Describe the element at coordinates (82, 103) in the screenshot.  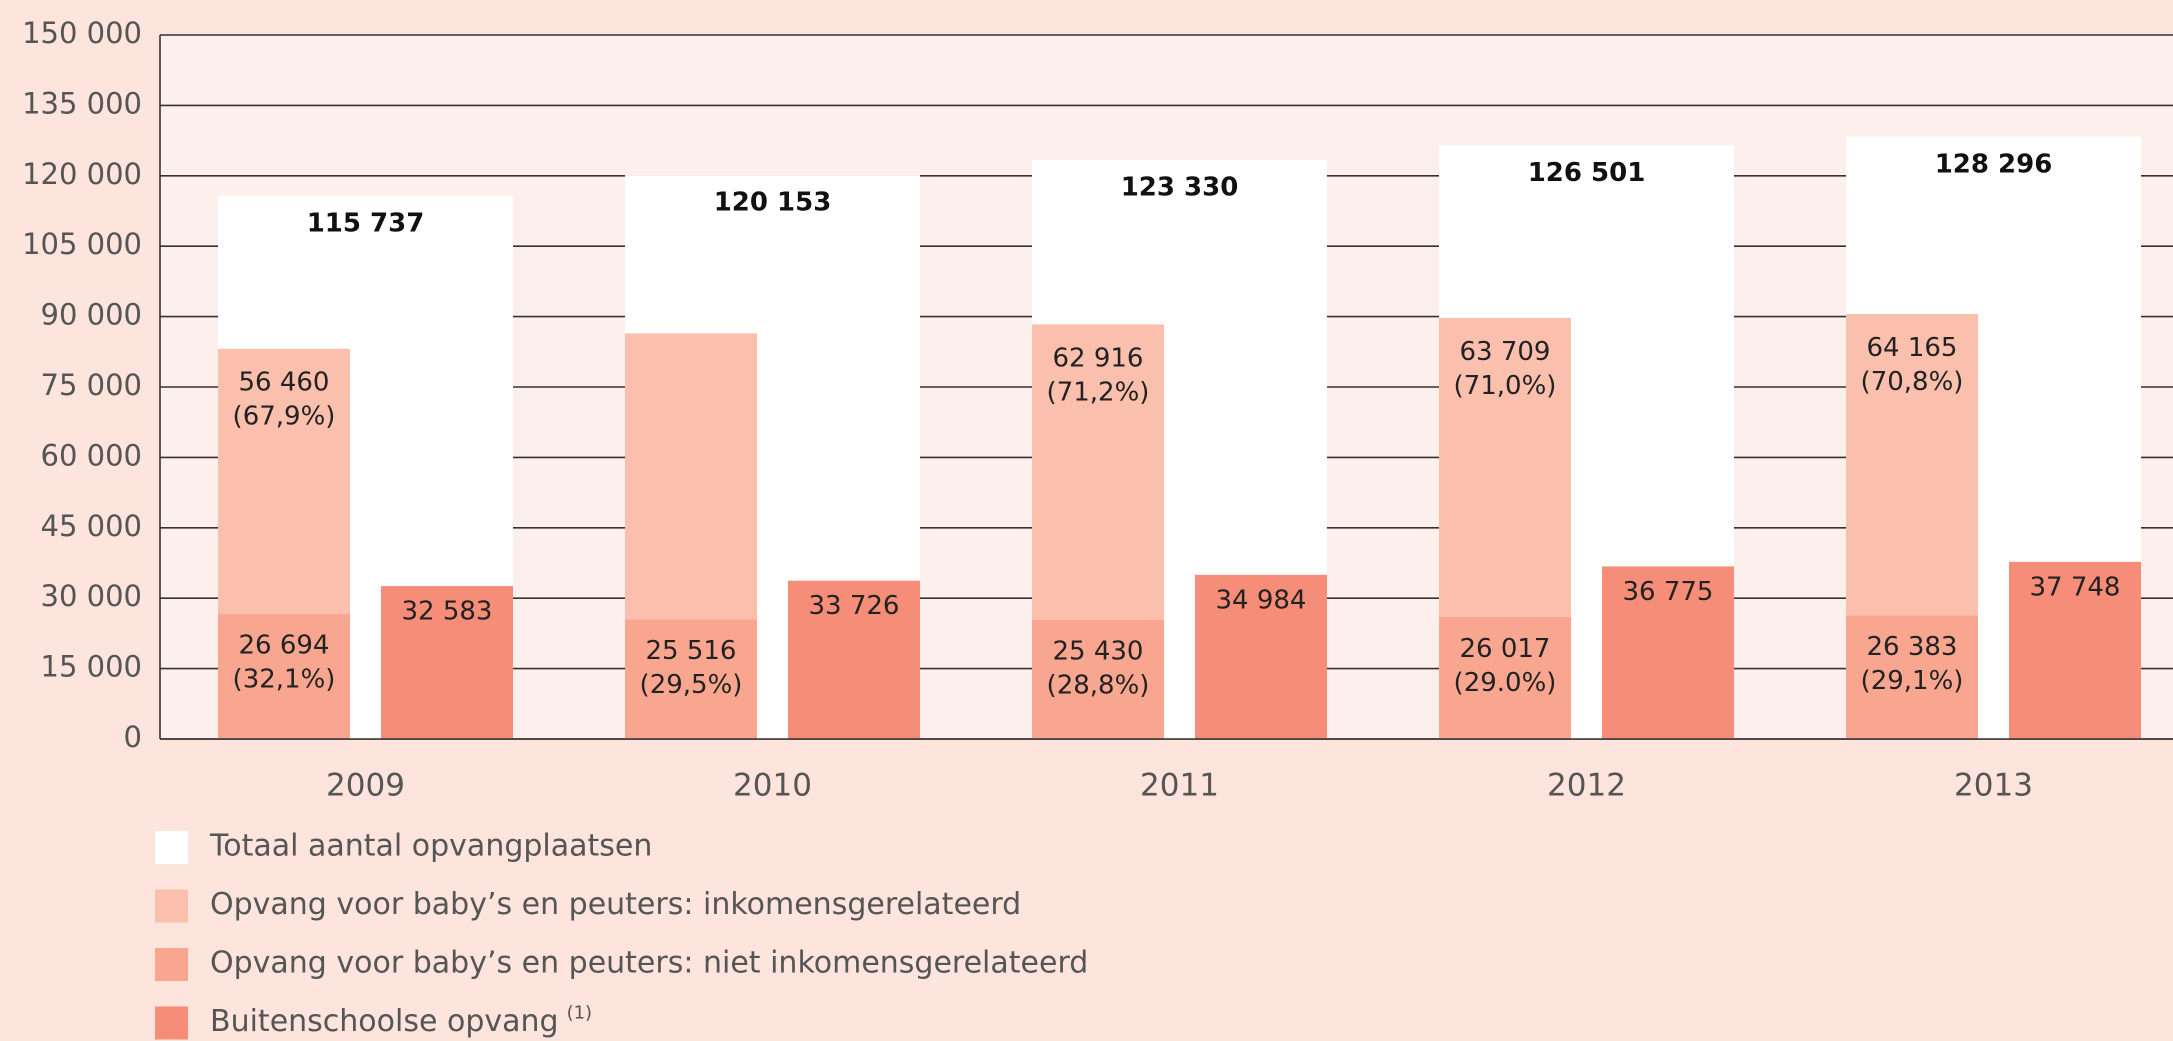
I see `y-tick-label: 135 000` at that location.